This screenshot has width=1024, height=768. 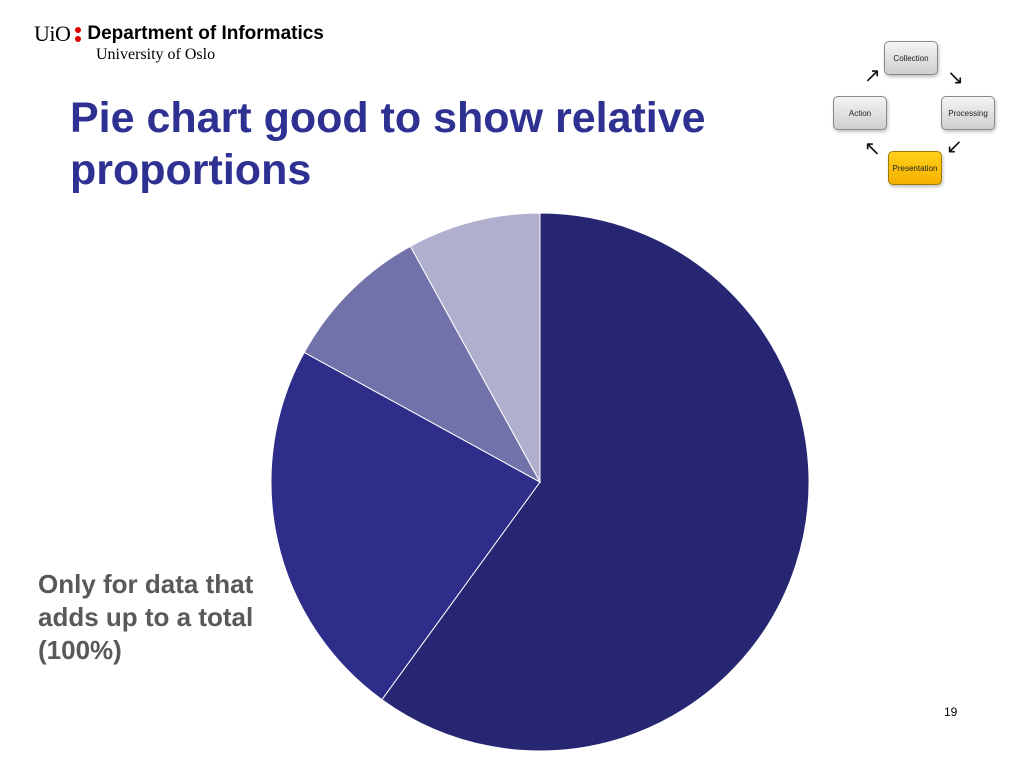 What do you see at coordinates (872, 149) in the screenshot?
I see `arrow-up-left-icon: ↖` at bounding box center [872, 149].